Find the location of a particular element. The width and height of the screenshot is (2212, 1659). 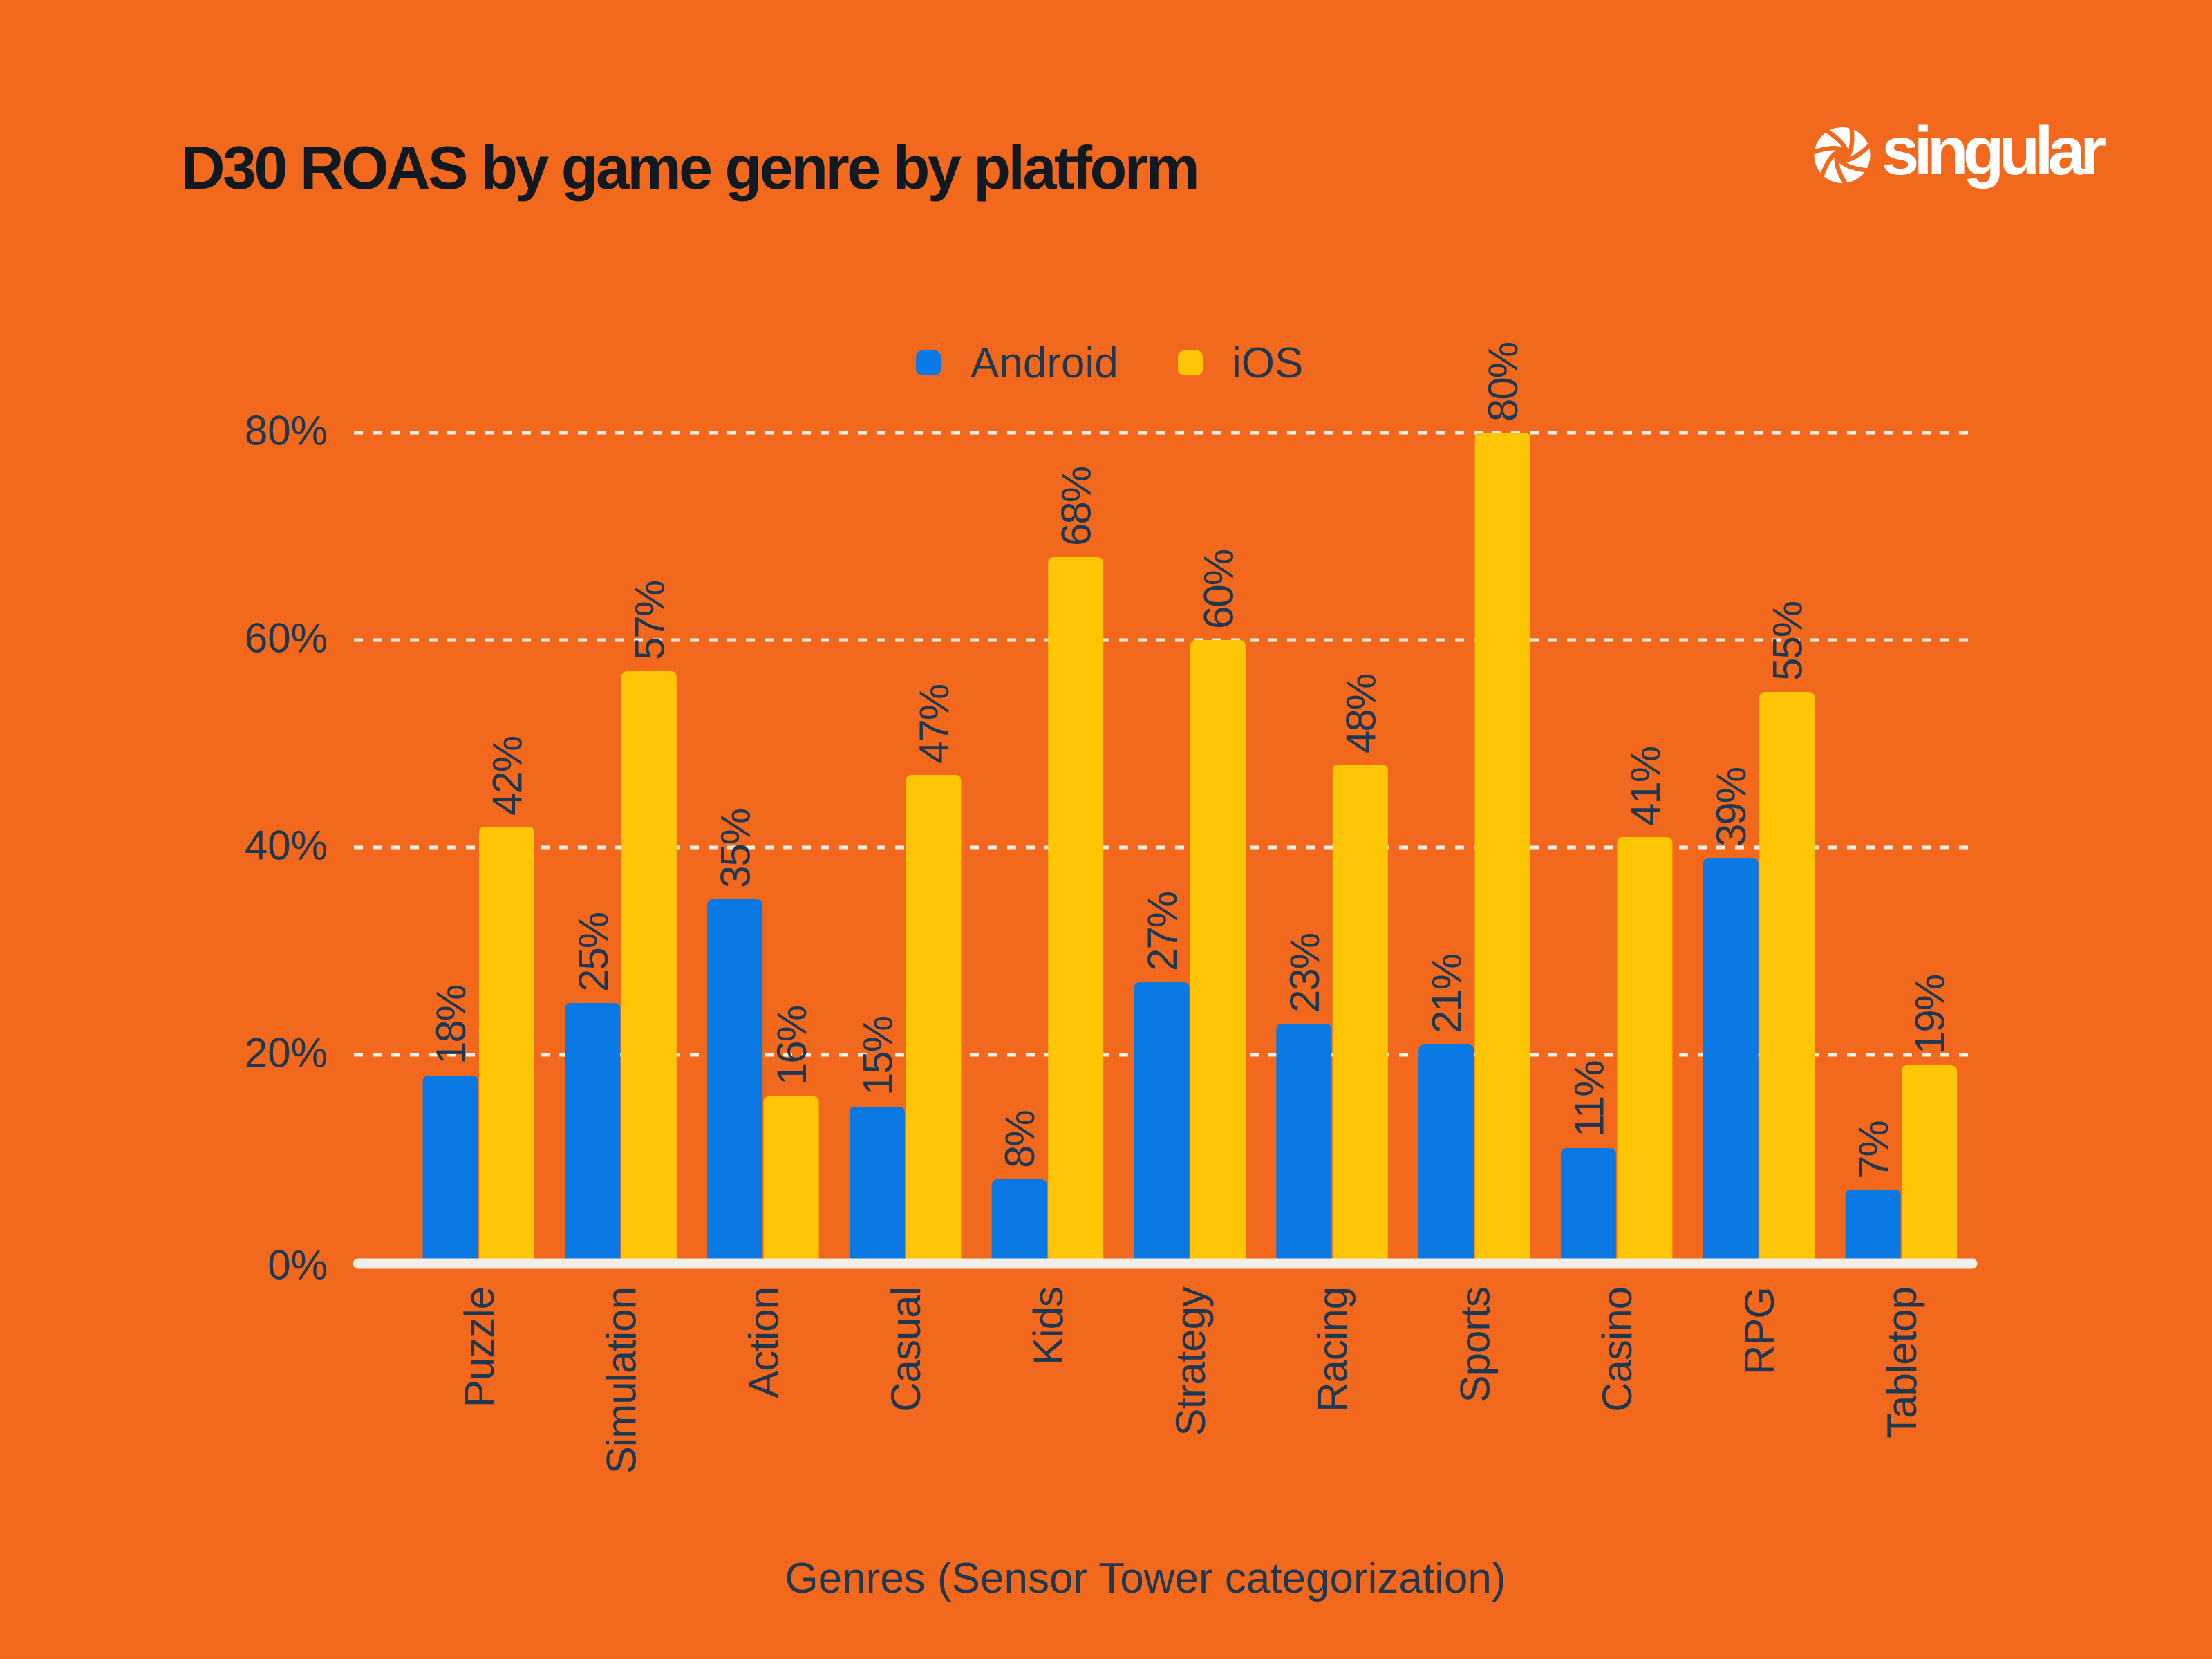

svg-text: 42% is located at coordinates (508, 776).